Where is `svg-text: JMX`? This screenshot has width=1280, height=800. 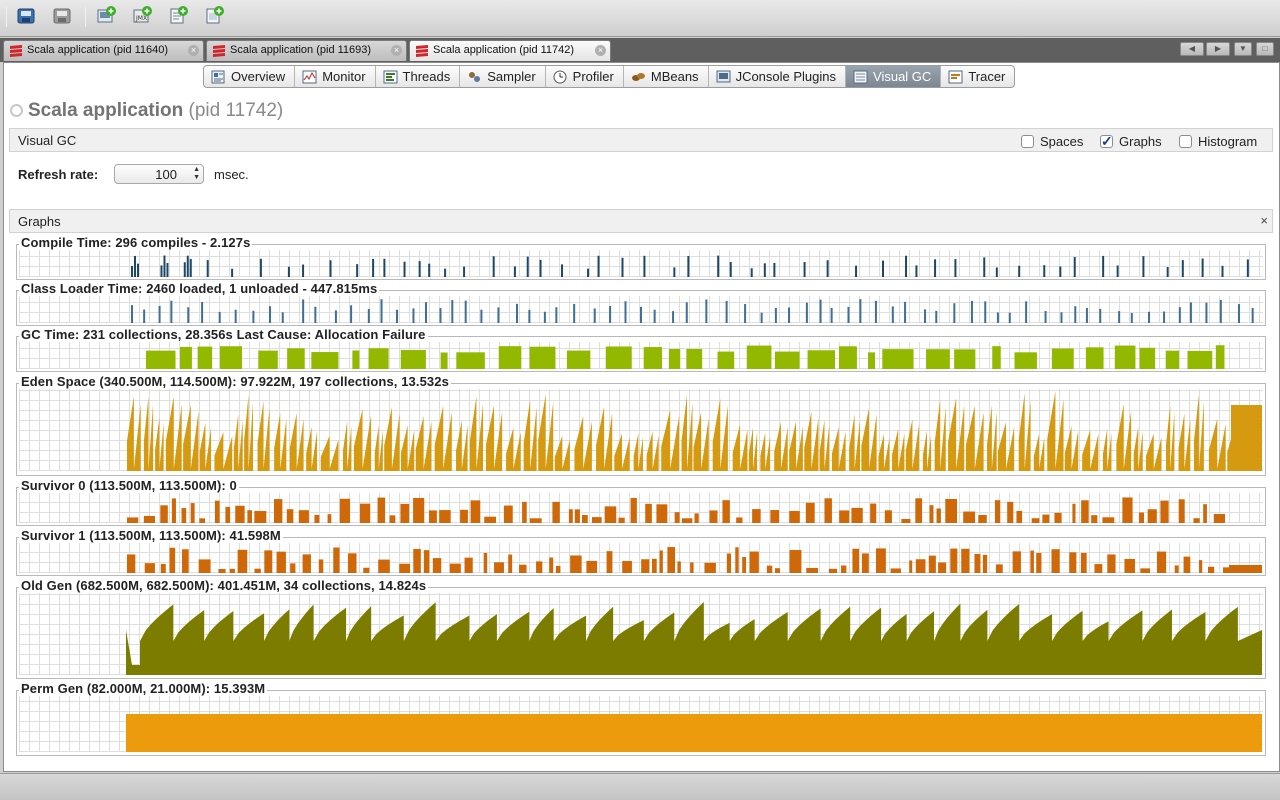 svg-text: JMX is located at coordinates (141, 18).